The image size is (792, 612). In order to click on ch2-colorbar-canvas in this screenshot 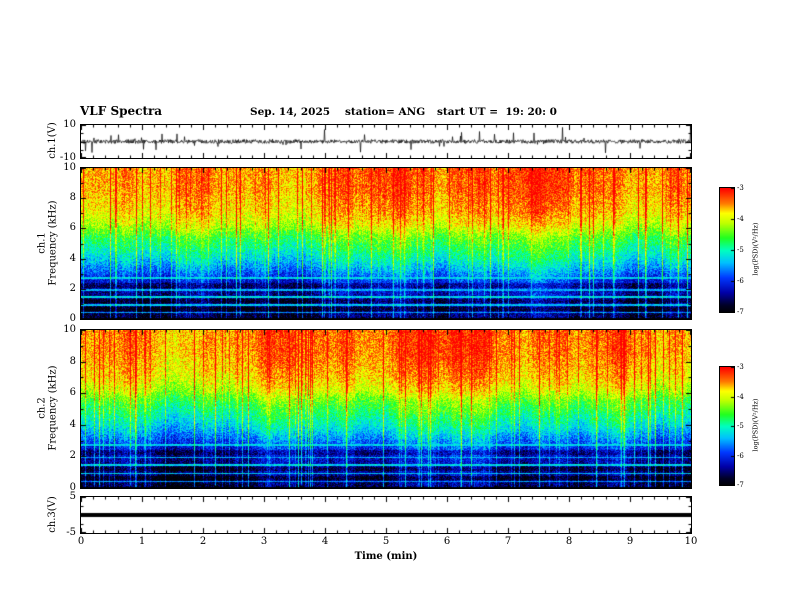, I will do `click(727, 426)`.